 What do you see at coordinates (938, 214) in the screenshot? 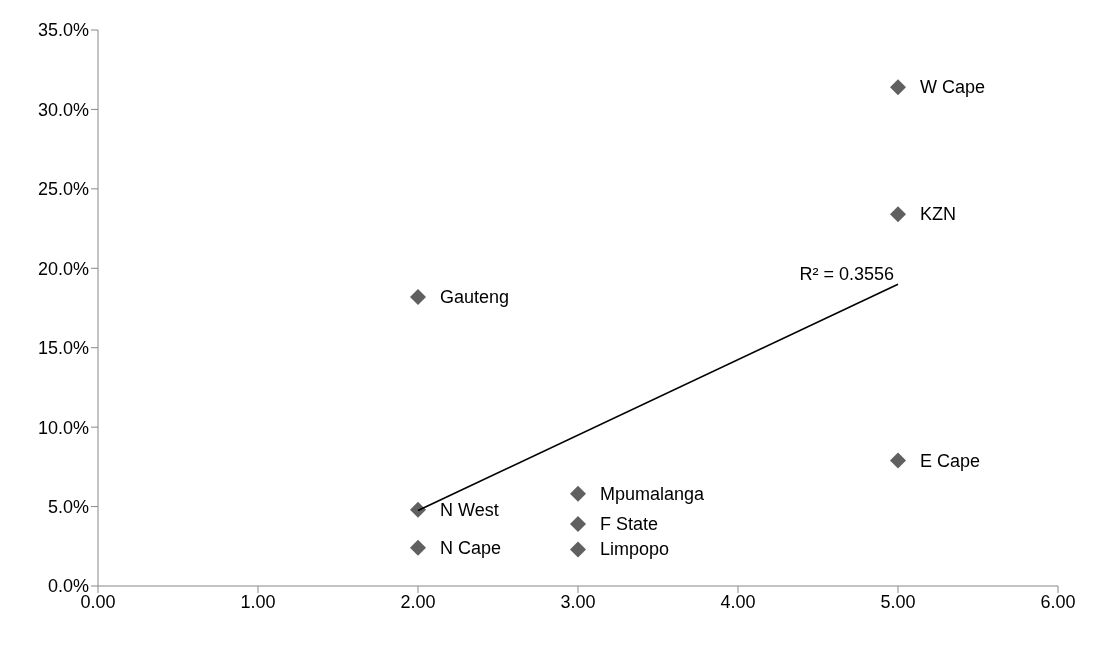
I see `annotation: KZN` at bounding box center [938, 214].